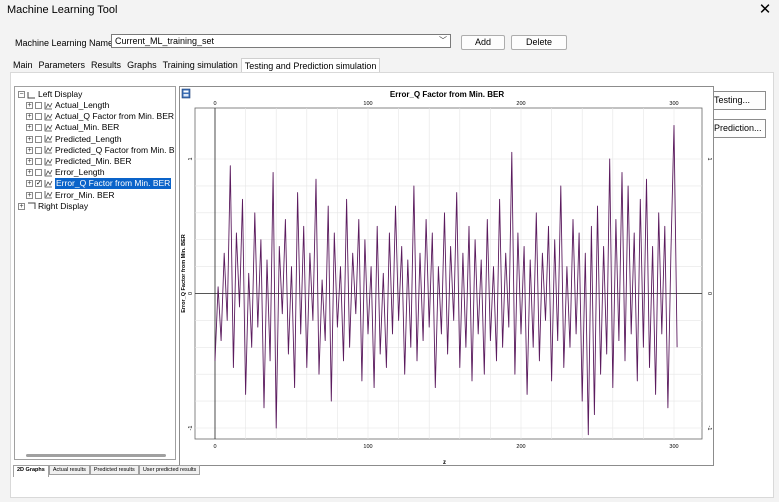 The width and height of the screenshot is (779, 502). Describe the element at coordinates (106, 65) in the screenshot. I see `tab-results: Results` at that location.